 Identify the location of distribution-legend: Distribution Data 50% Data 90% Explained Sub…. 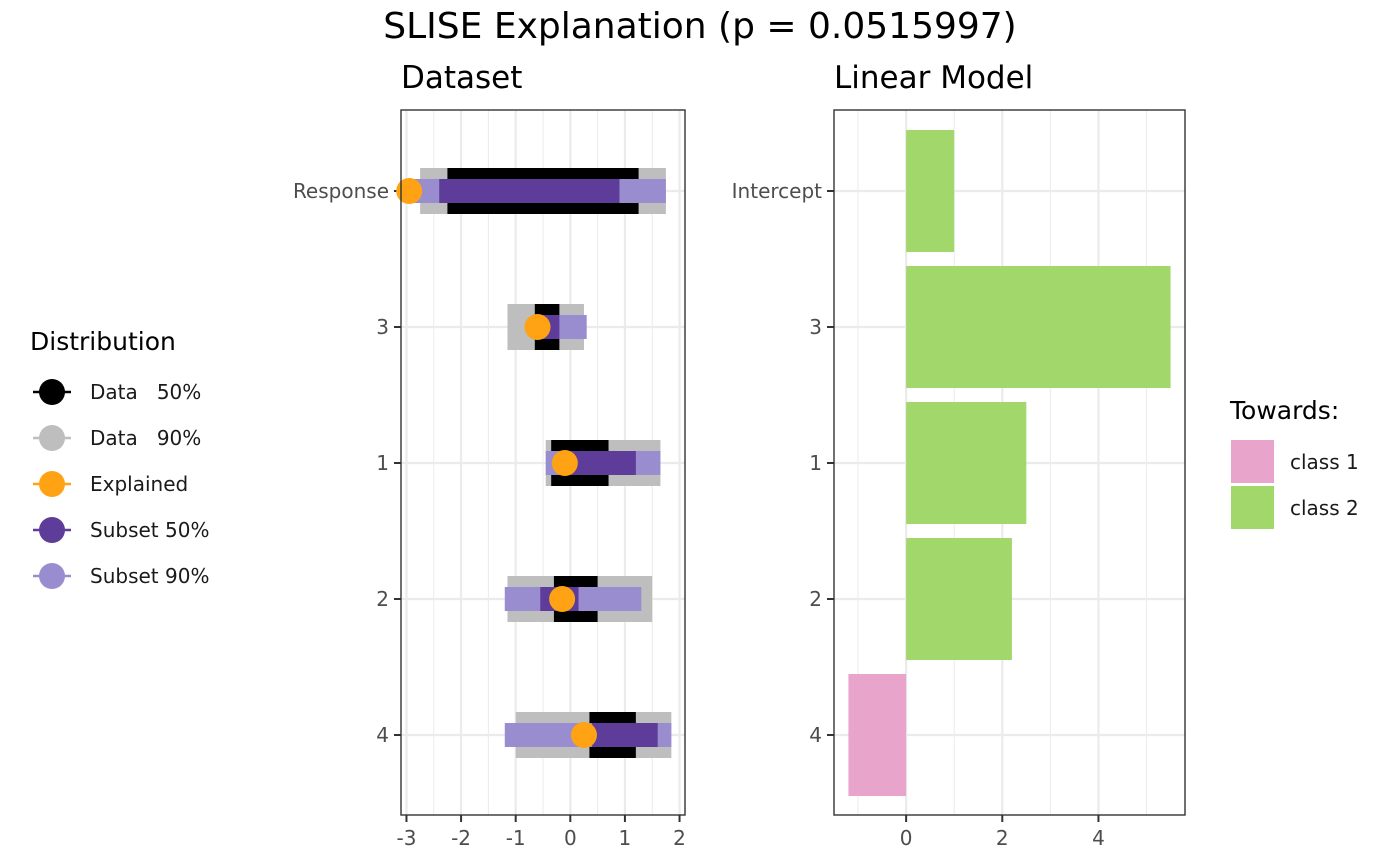
(119, 458).